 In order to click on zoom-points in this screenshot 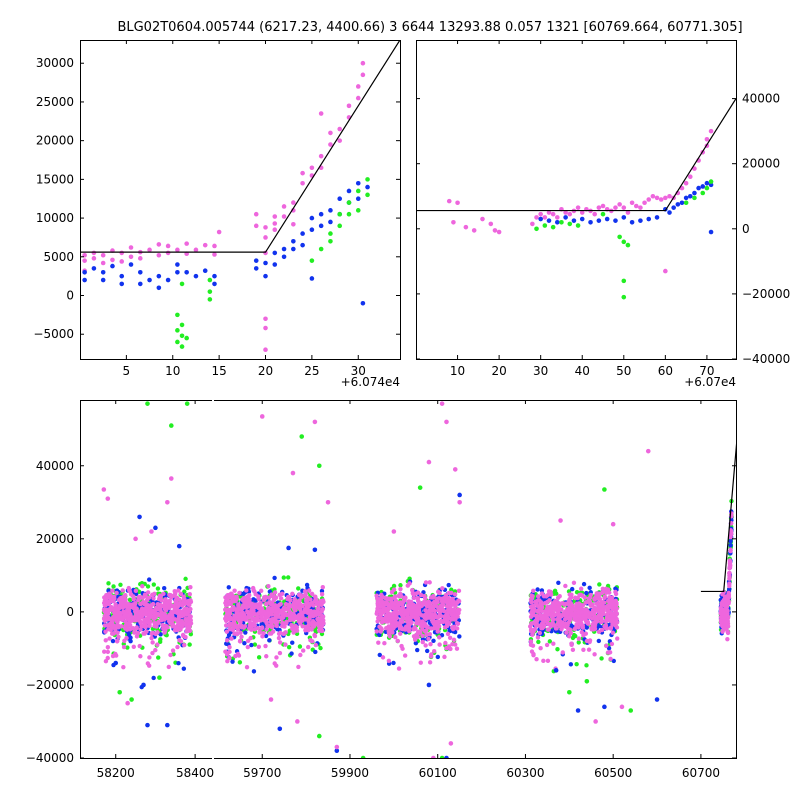, I will do `click(226, 206)`.